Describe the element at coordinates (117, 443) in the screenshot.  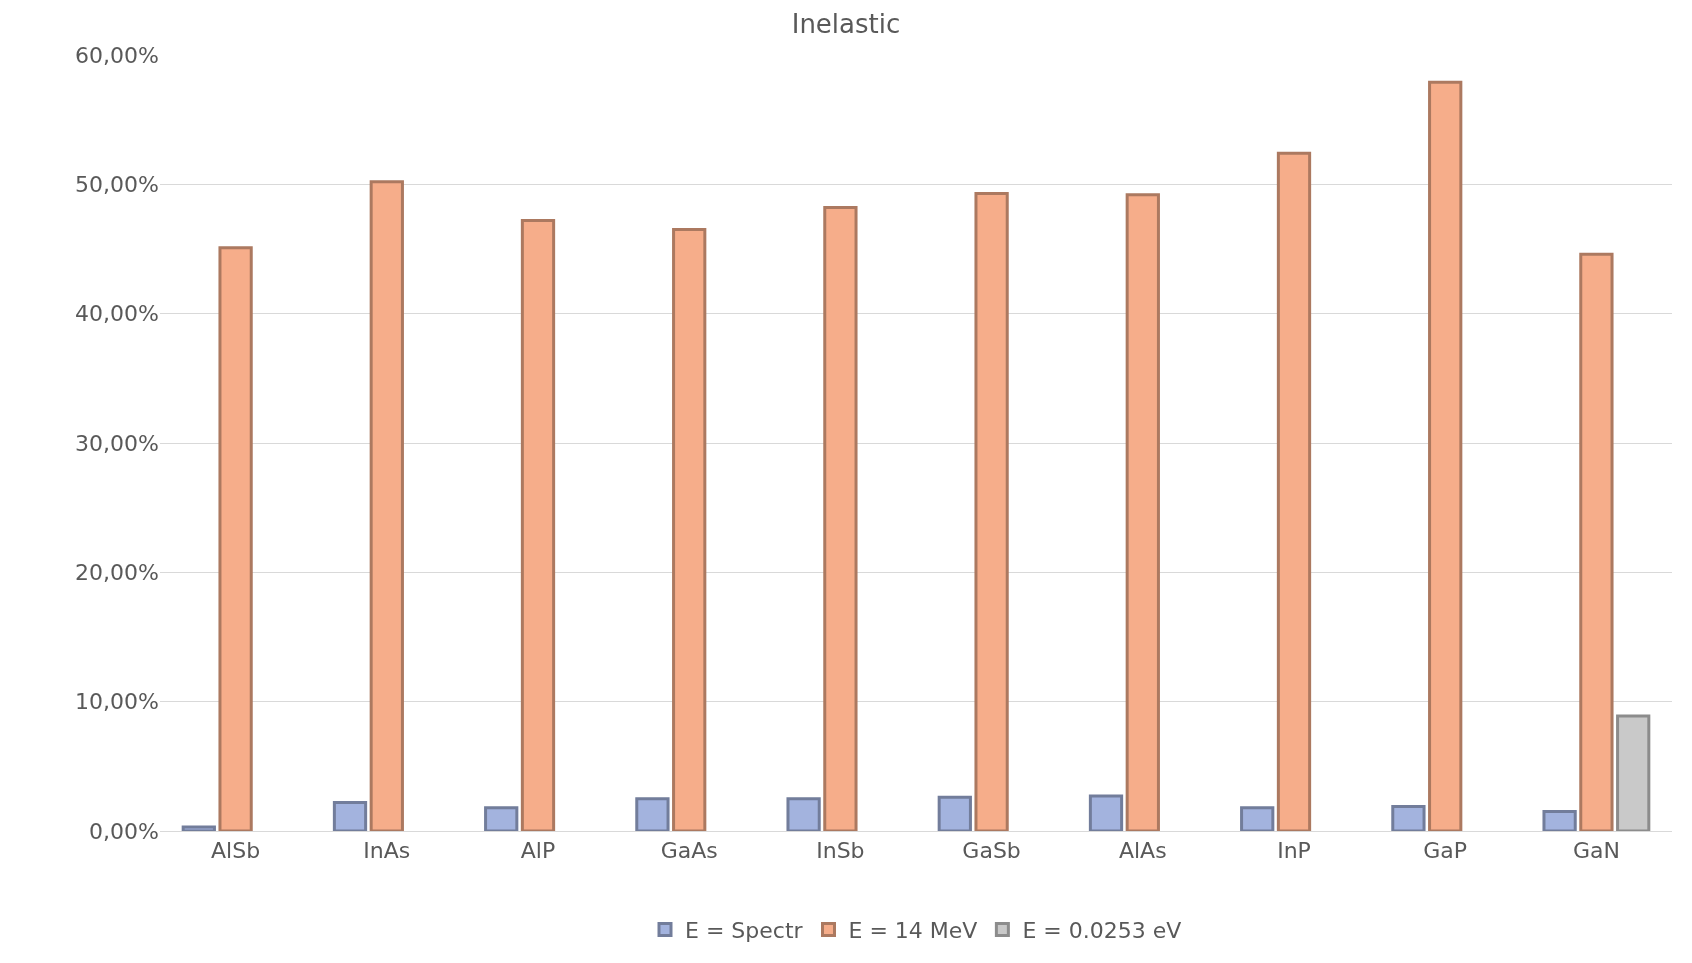
I see `y-tick-label: 30,00%` at that location.